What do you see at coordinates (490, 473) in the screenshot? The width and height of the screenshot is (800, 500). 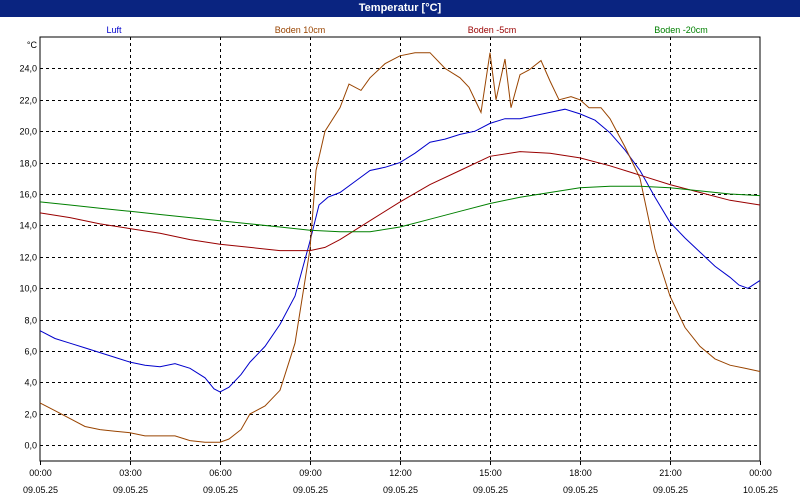 I see `x-tick-time-label: 15:00` at bounding box center [490, 473].